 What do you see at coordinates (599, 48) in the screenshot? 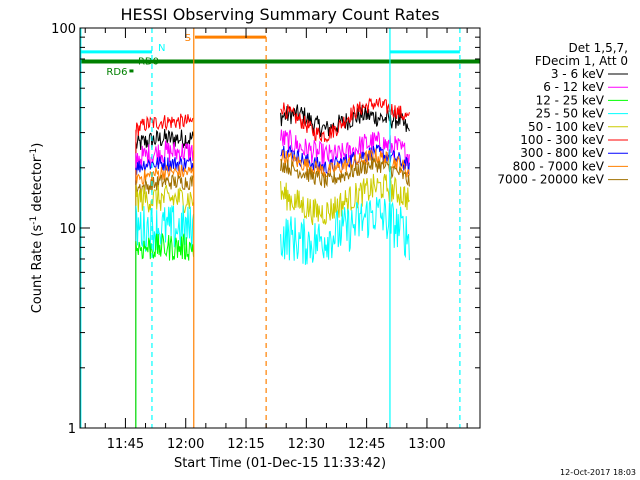
I see `legend-header-1: Det 1,5,7,` at bounding box center [599, 48].